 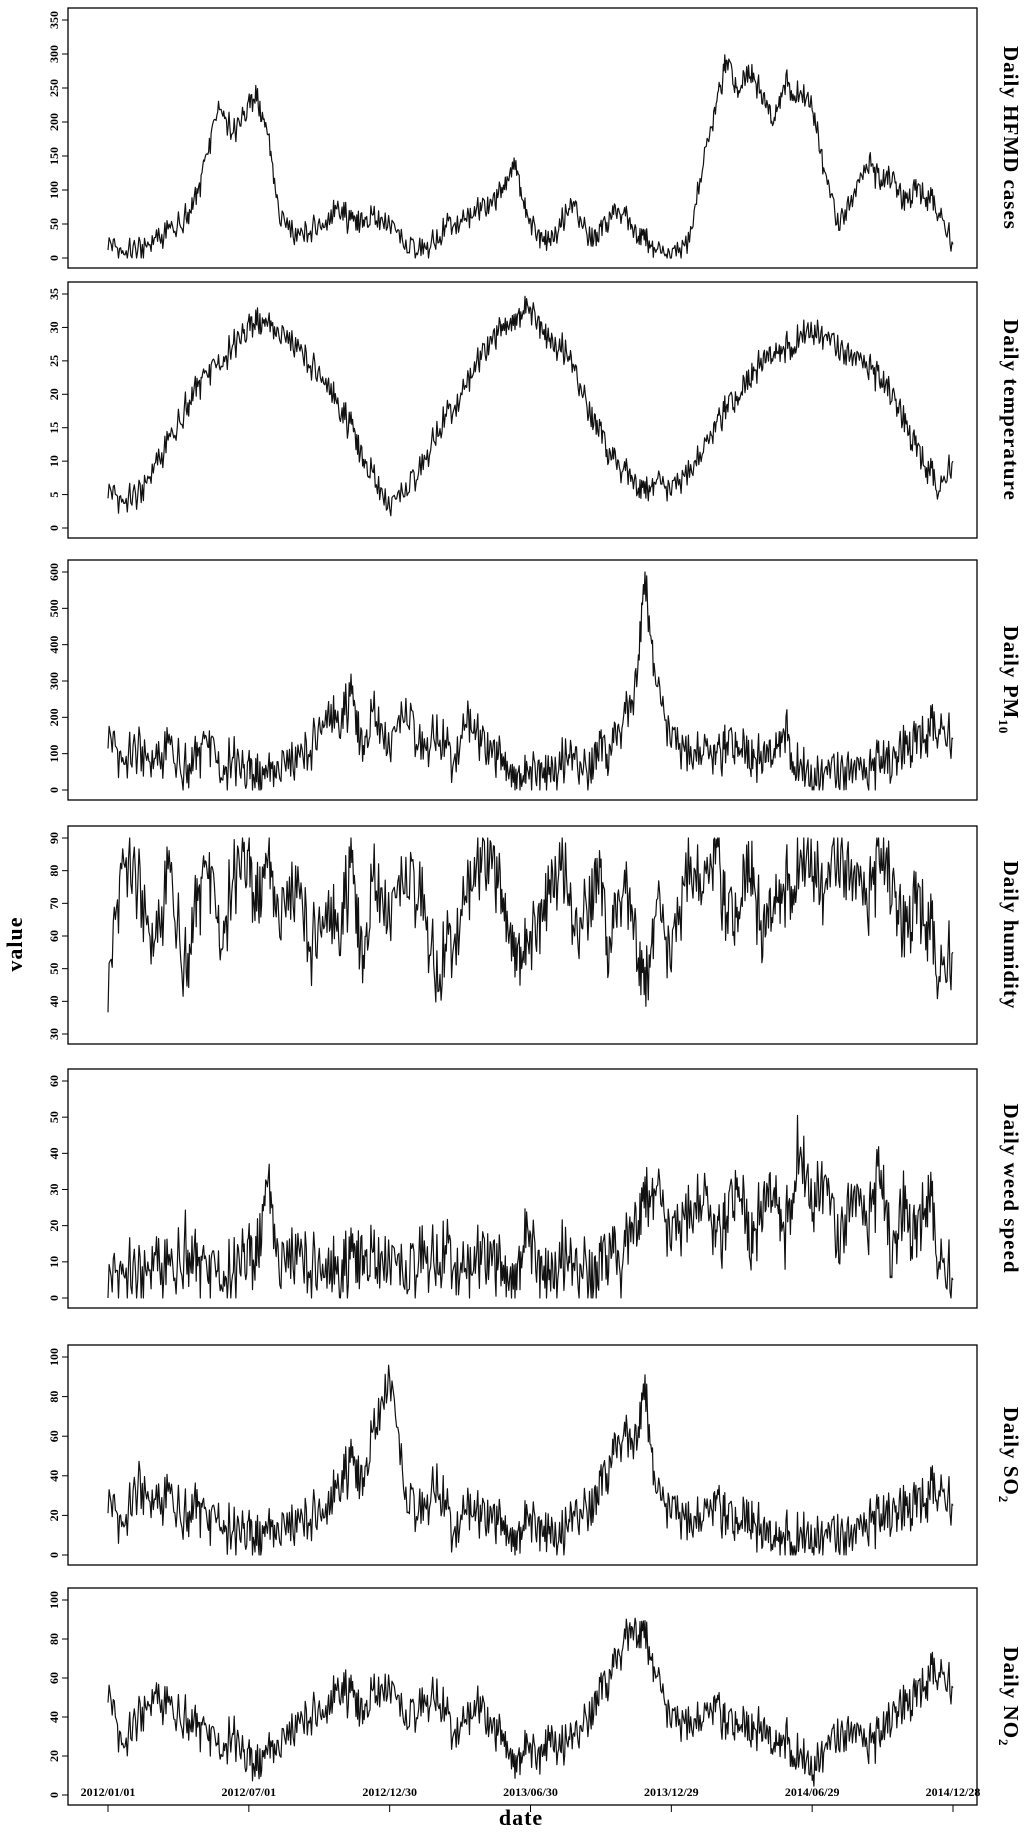 I want to click on panel-2: 0 5 10 15 20 25 30 35 Daily temperature, so click(x=535, y=410).